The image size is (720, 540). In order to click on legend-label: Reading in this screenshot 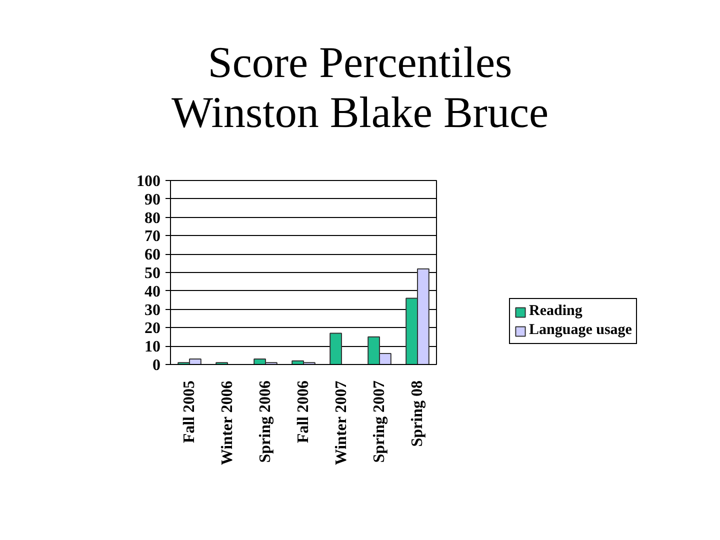, I will do `click(555, 311)`.